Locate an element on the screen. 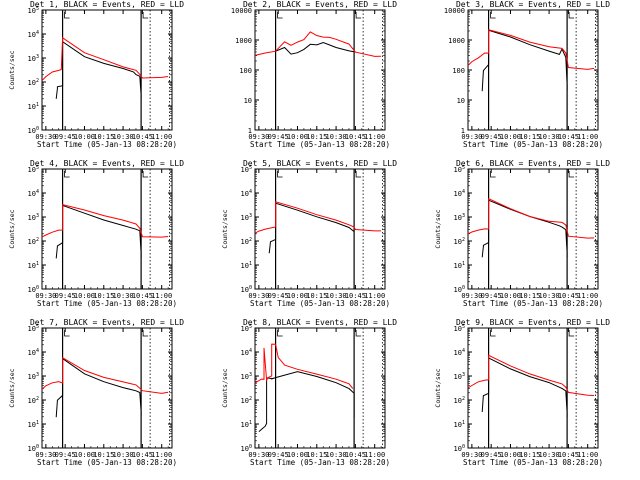 The width and height of the screenshot is (640, 480). chart-title: Det 7, BLACK = Events, RED = LLD is located at coordinates (107, 322).